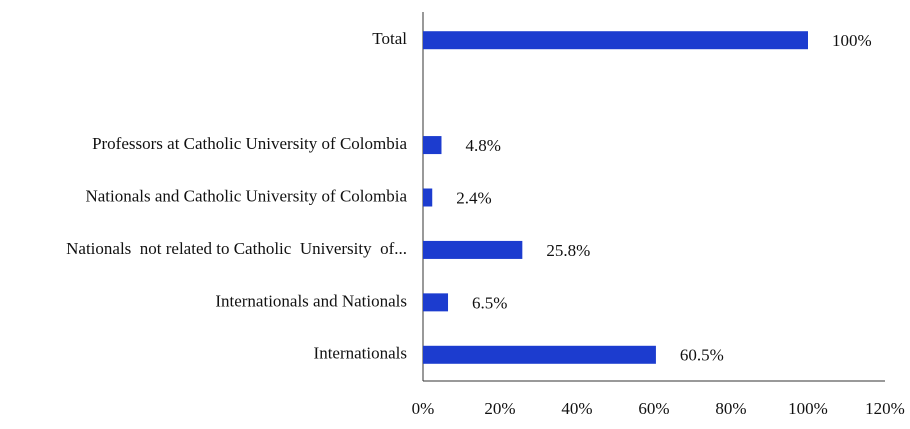 The image size is (910, 429). What do you see at coordinates (499, 408) in the screenshot?
I see `x-tick-label: 20%` at bounding box center [499, 408].